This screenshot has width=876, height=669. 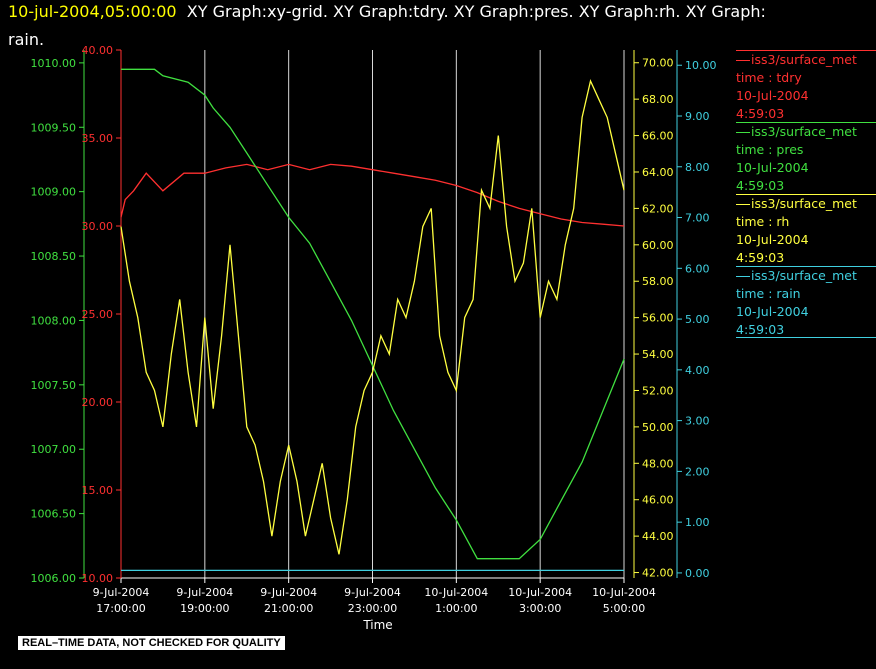 I want to click on rain-tick-label: 5.00, so click(x=697, y=319).